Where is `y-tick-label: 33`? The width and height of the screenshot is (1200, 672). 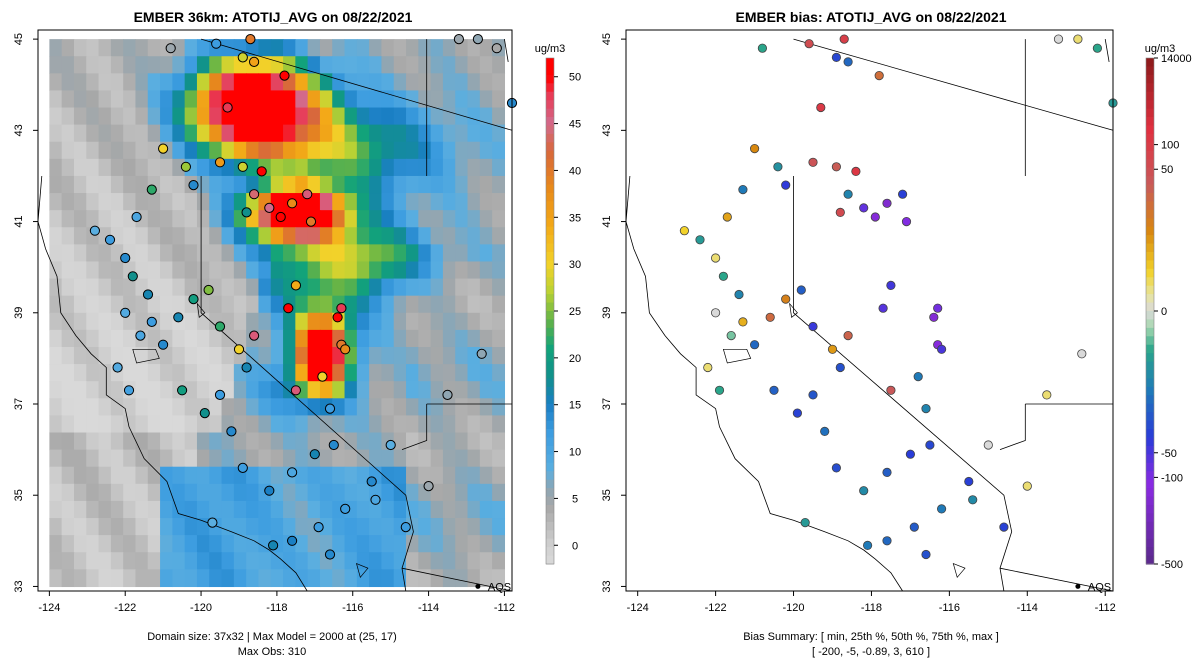
y-tick-label: 33 is located at coordinates (19, 586).